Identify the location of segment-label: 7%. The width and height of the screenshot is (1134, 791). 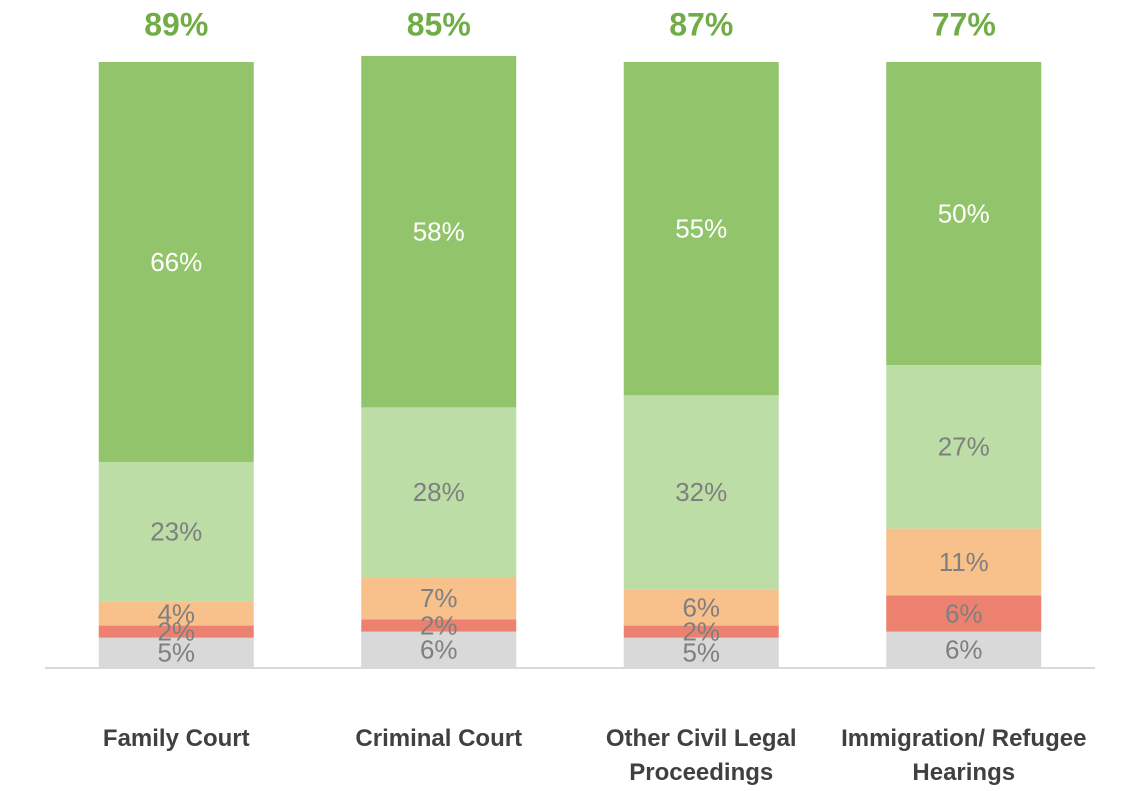
(439, 598).